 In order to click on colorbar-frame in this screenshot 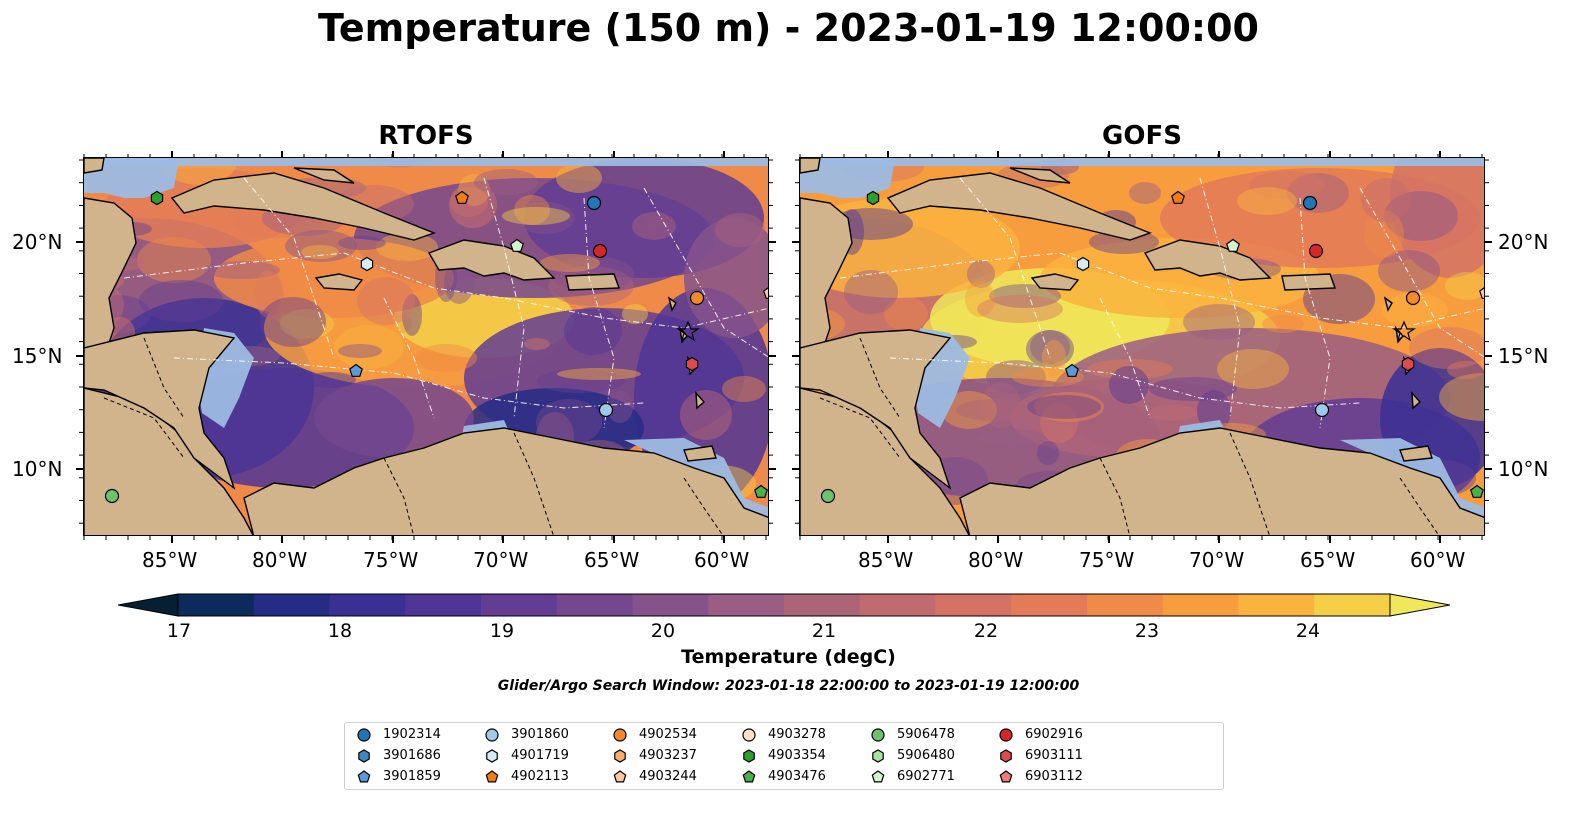, I will do `click(784, 605)`.